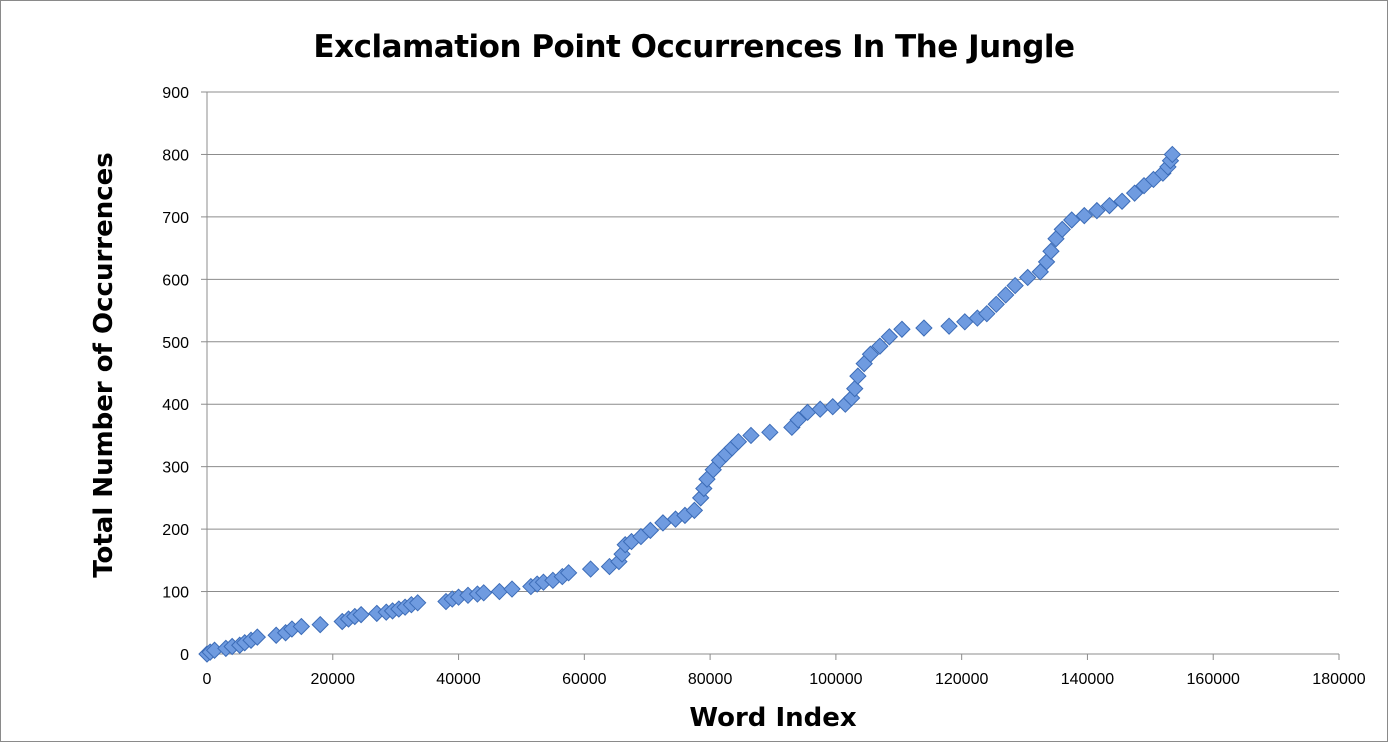 The height and width of the screenshot is (742, 1388). I want to click on x-tick-label: 60000, so click(584, 679).